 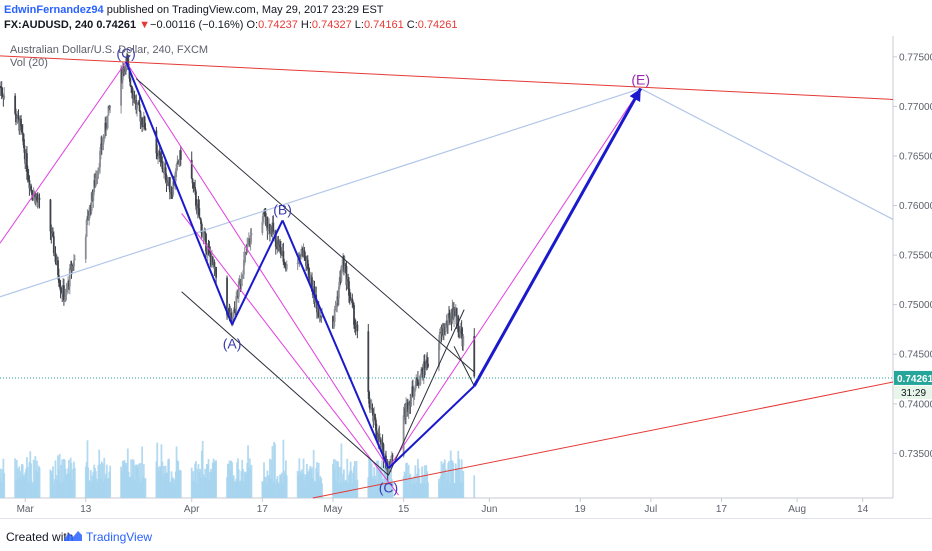 What do you see at coordinates (40, 537) in the screenshot?
I see `created-with-text: Created with` at bounding box center [40, 537].